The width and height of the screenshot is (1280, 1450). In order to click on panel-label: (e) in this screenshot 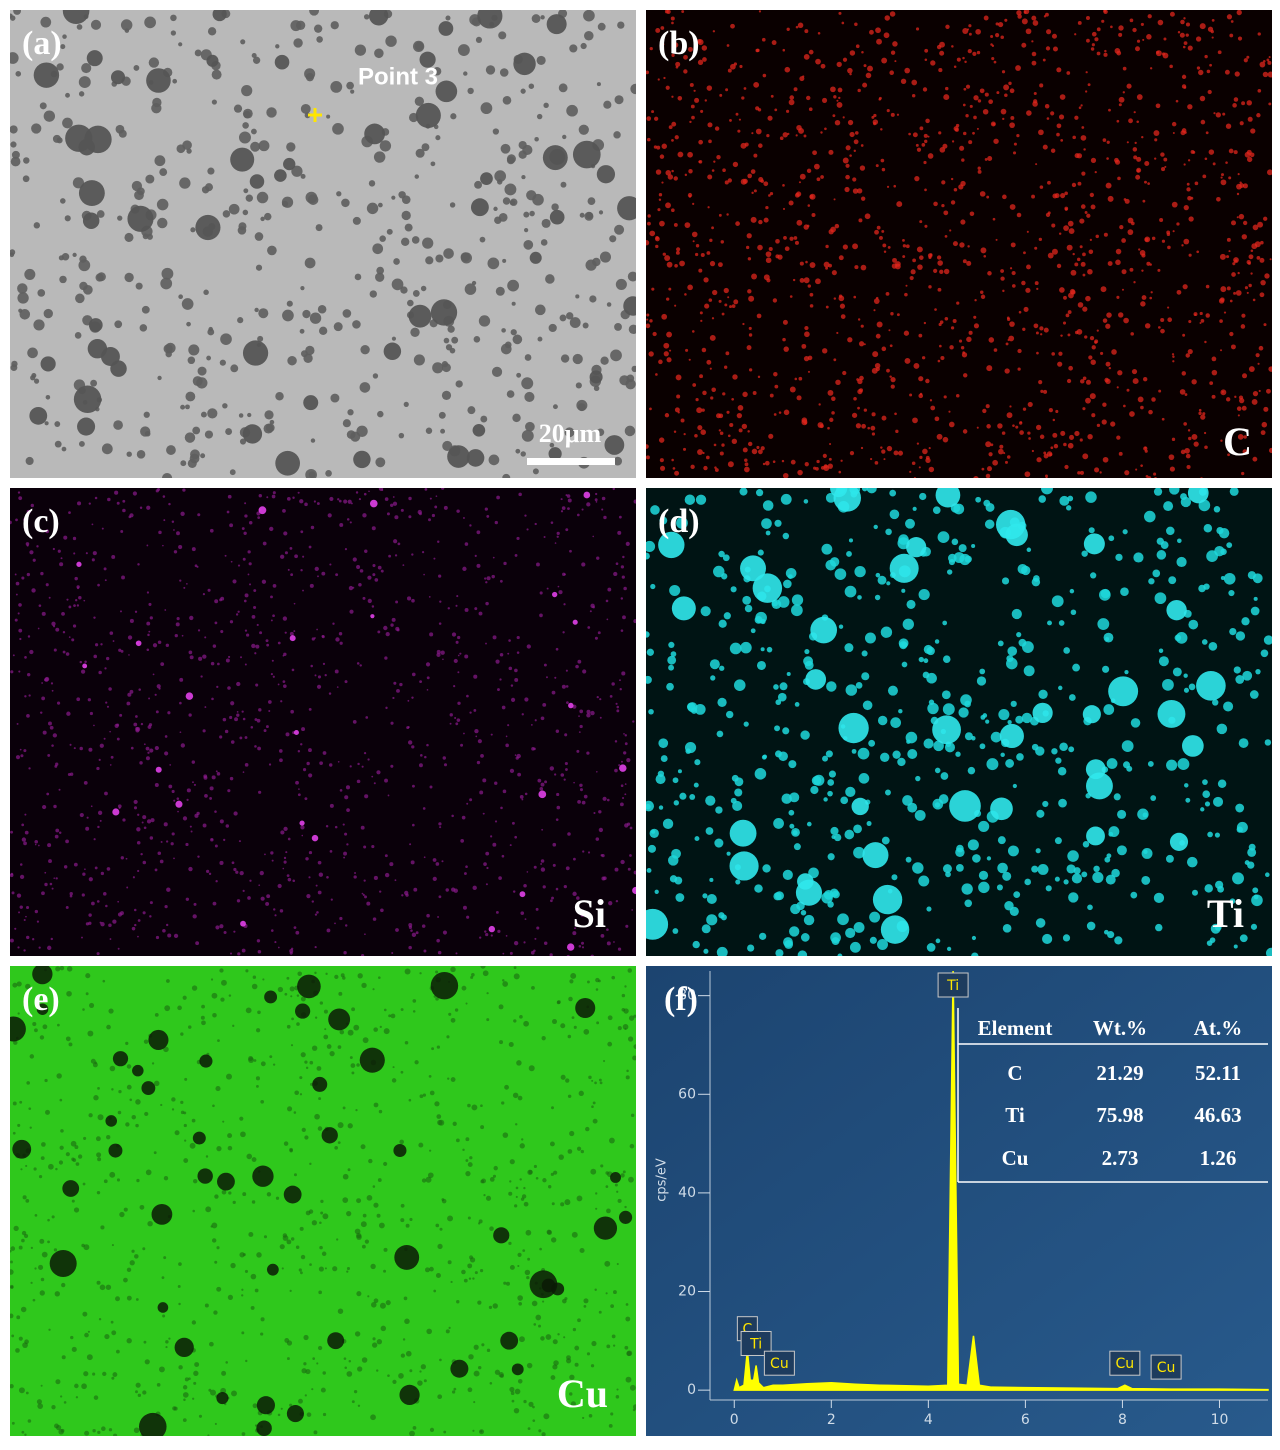, I will do `click(41, 999)`.